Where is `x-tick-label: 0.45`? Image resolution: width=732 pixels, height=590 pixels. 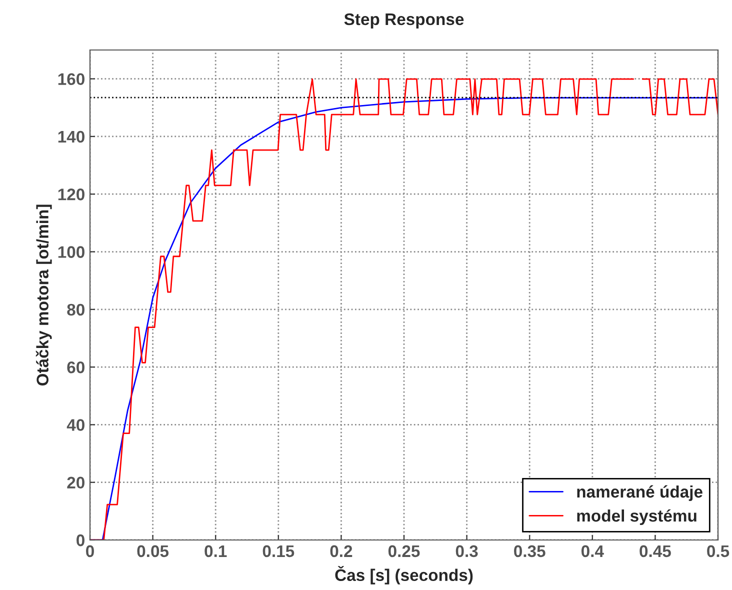
x-tick-label: 0.45 is located at coordinates (655, 551).